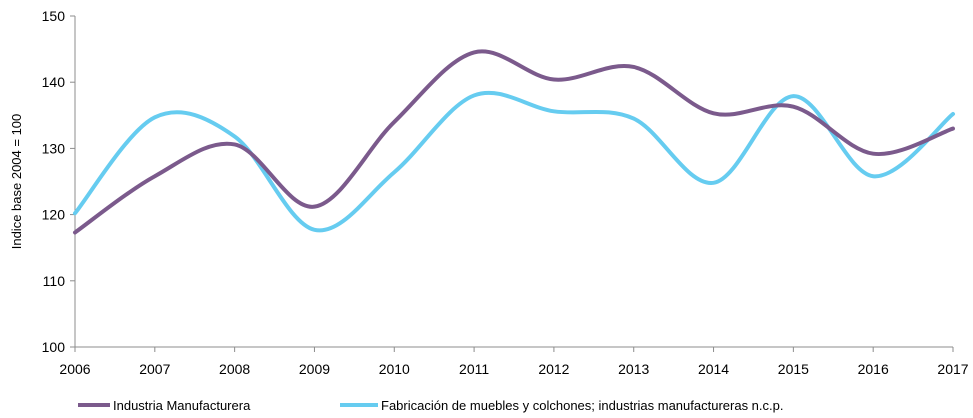 The image size is (973, 418). I want to click on x-tick-label: 2013, so click(633, 369).